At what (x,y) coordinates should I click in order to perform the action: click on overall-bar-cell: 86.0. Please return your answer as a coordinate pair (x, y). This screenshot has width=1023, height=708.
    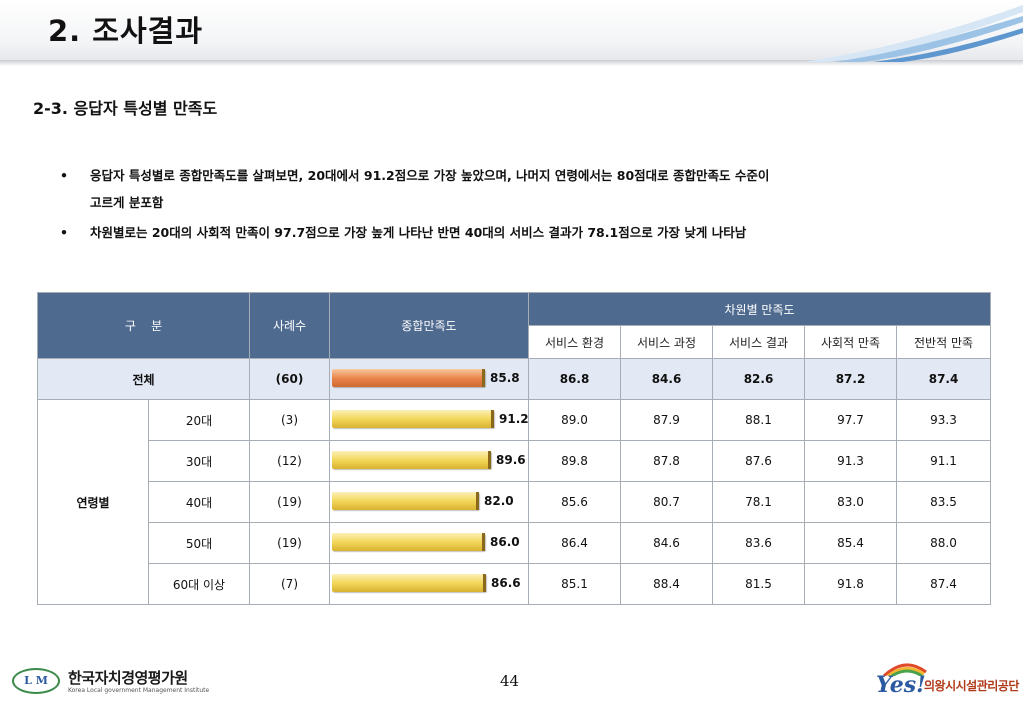
    Looking at the image, I should click on (429, 543).